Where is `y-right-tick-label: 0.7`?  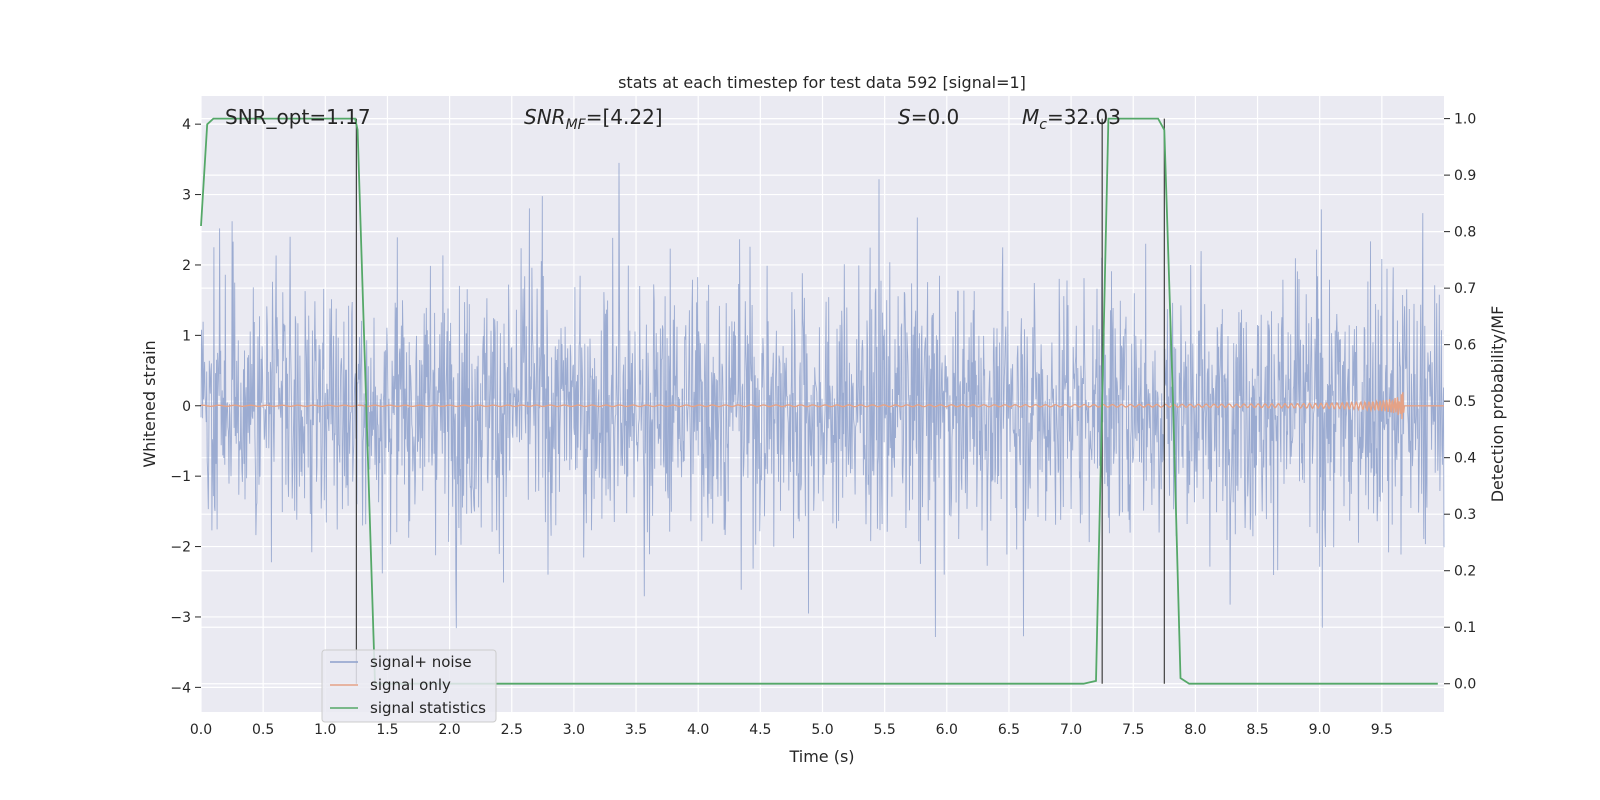 y-right-tick-label: 0.7 is located at coordinates (1465, 289).